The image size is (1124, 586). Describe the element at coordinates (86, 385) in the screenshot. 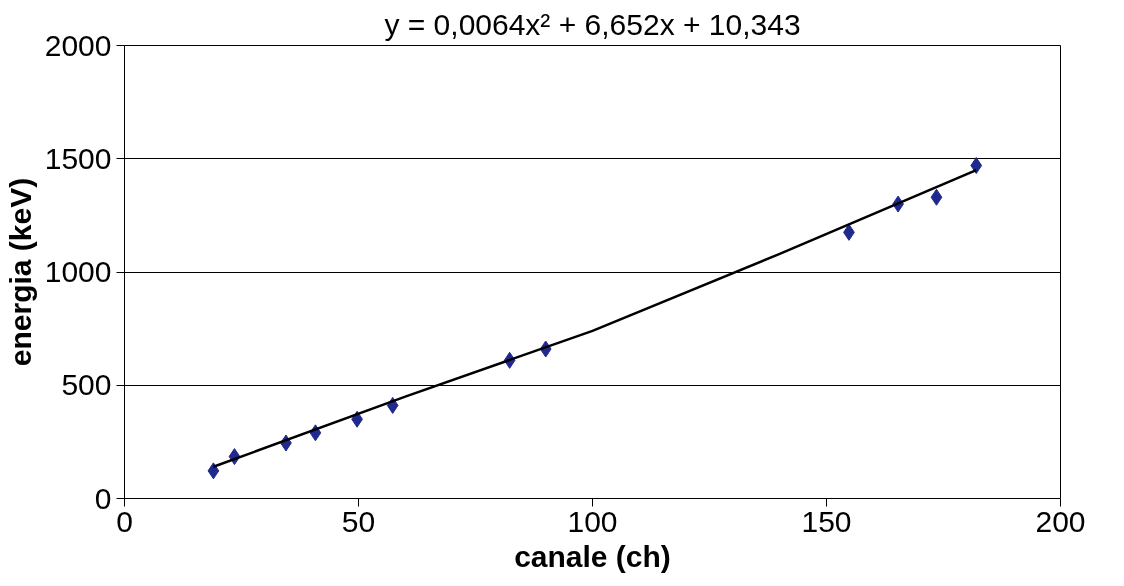

I see `y-tick-label: 500` at that location.